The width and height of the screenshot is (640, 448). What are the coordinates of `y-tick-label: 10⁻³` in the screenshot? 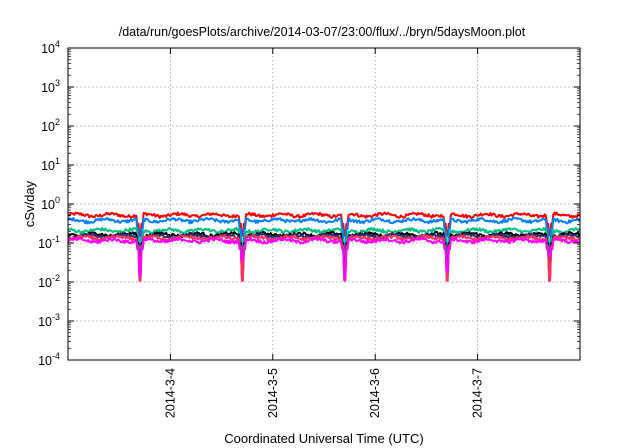 It's located at (49, 320).